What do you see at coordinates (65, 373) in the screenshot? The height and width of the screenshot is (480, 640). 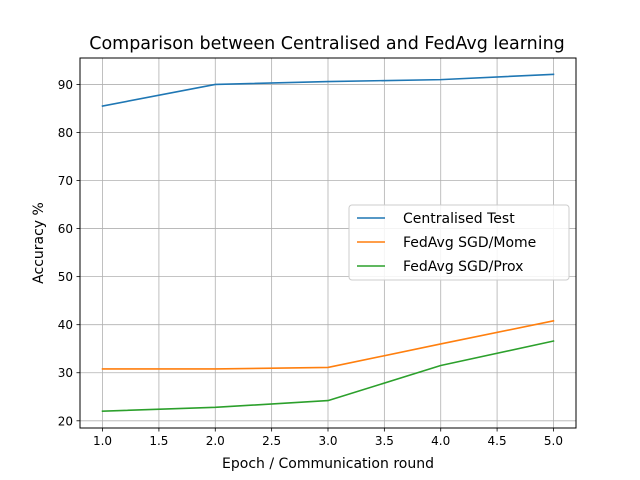 I see `y-tick-label: 30` at bounding box center [65, 373].